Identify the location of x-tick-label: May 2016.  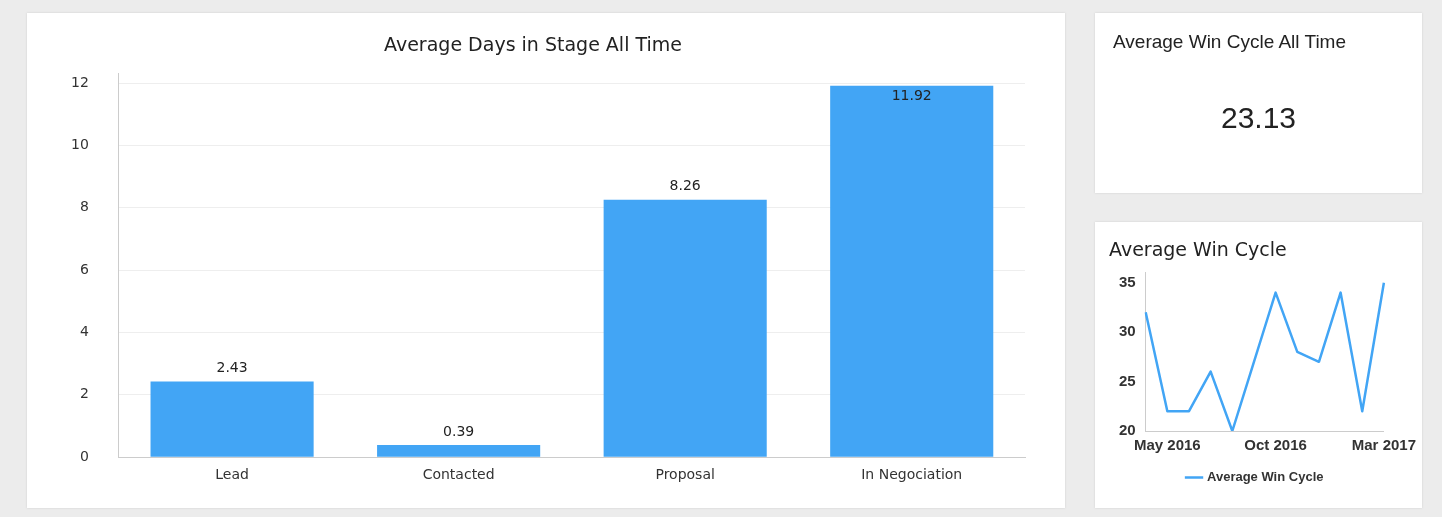
(1167, 445).